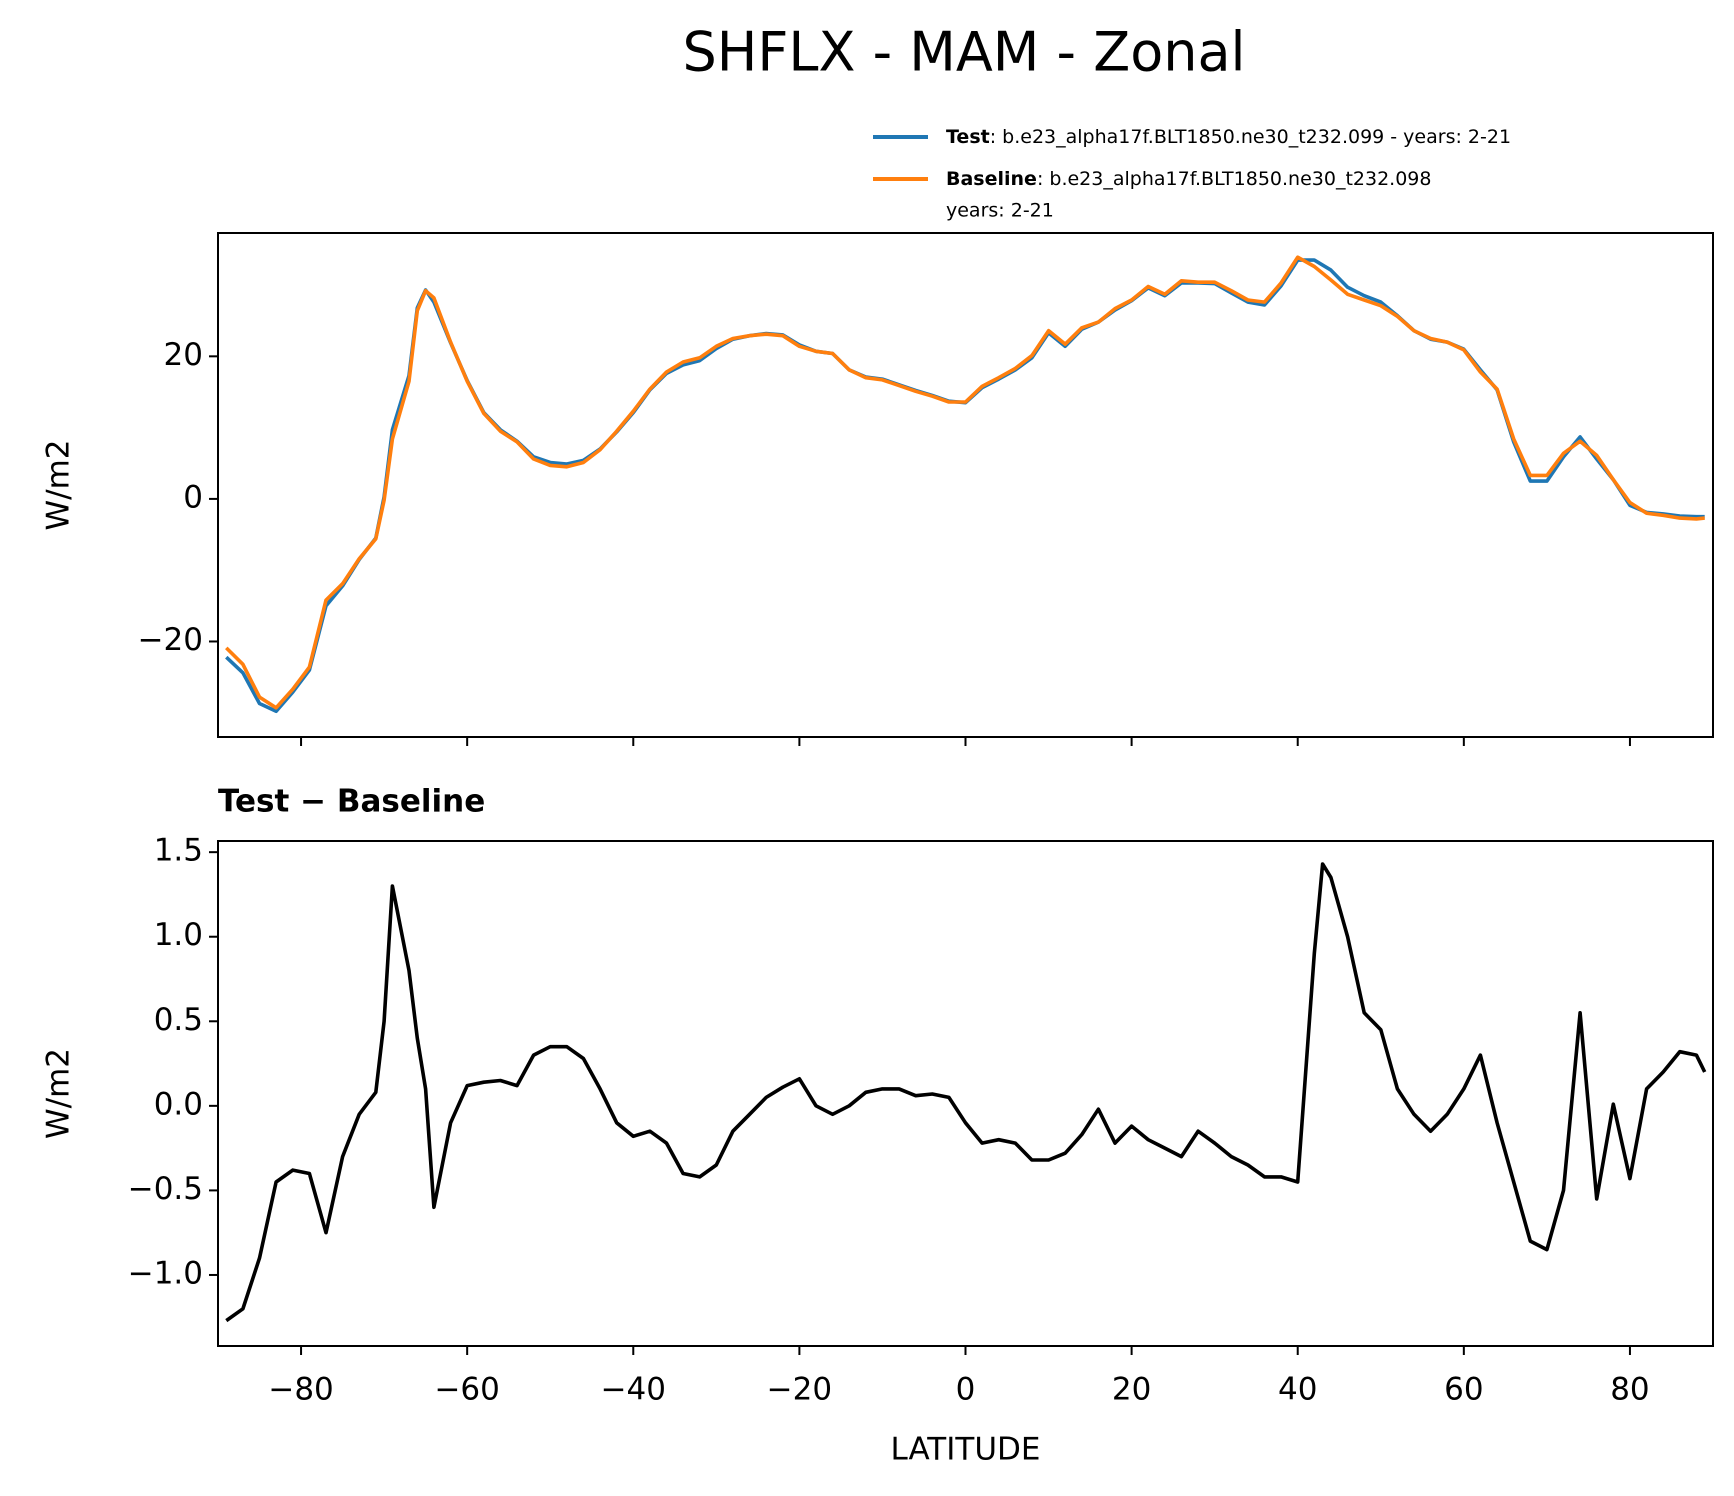  What do you see at coordinates (300, 1390) in the screenshot?
I see `x-tick-label: −80` at bounding box center [300, 1390].